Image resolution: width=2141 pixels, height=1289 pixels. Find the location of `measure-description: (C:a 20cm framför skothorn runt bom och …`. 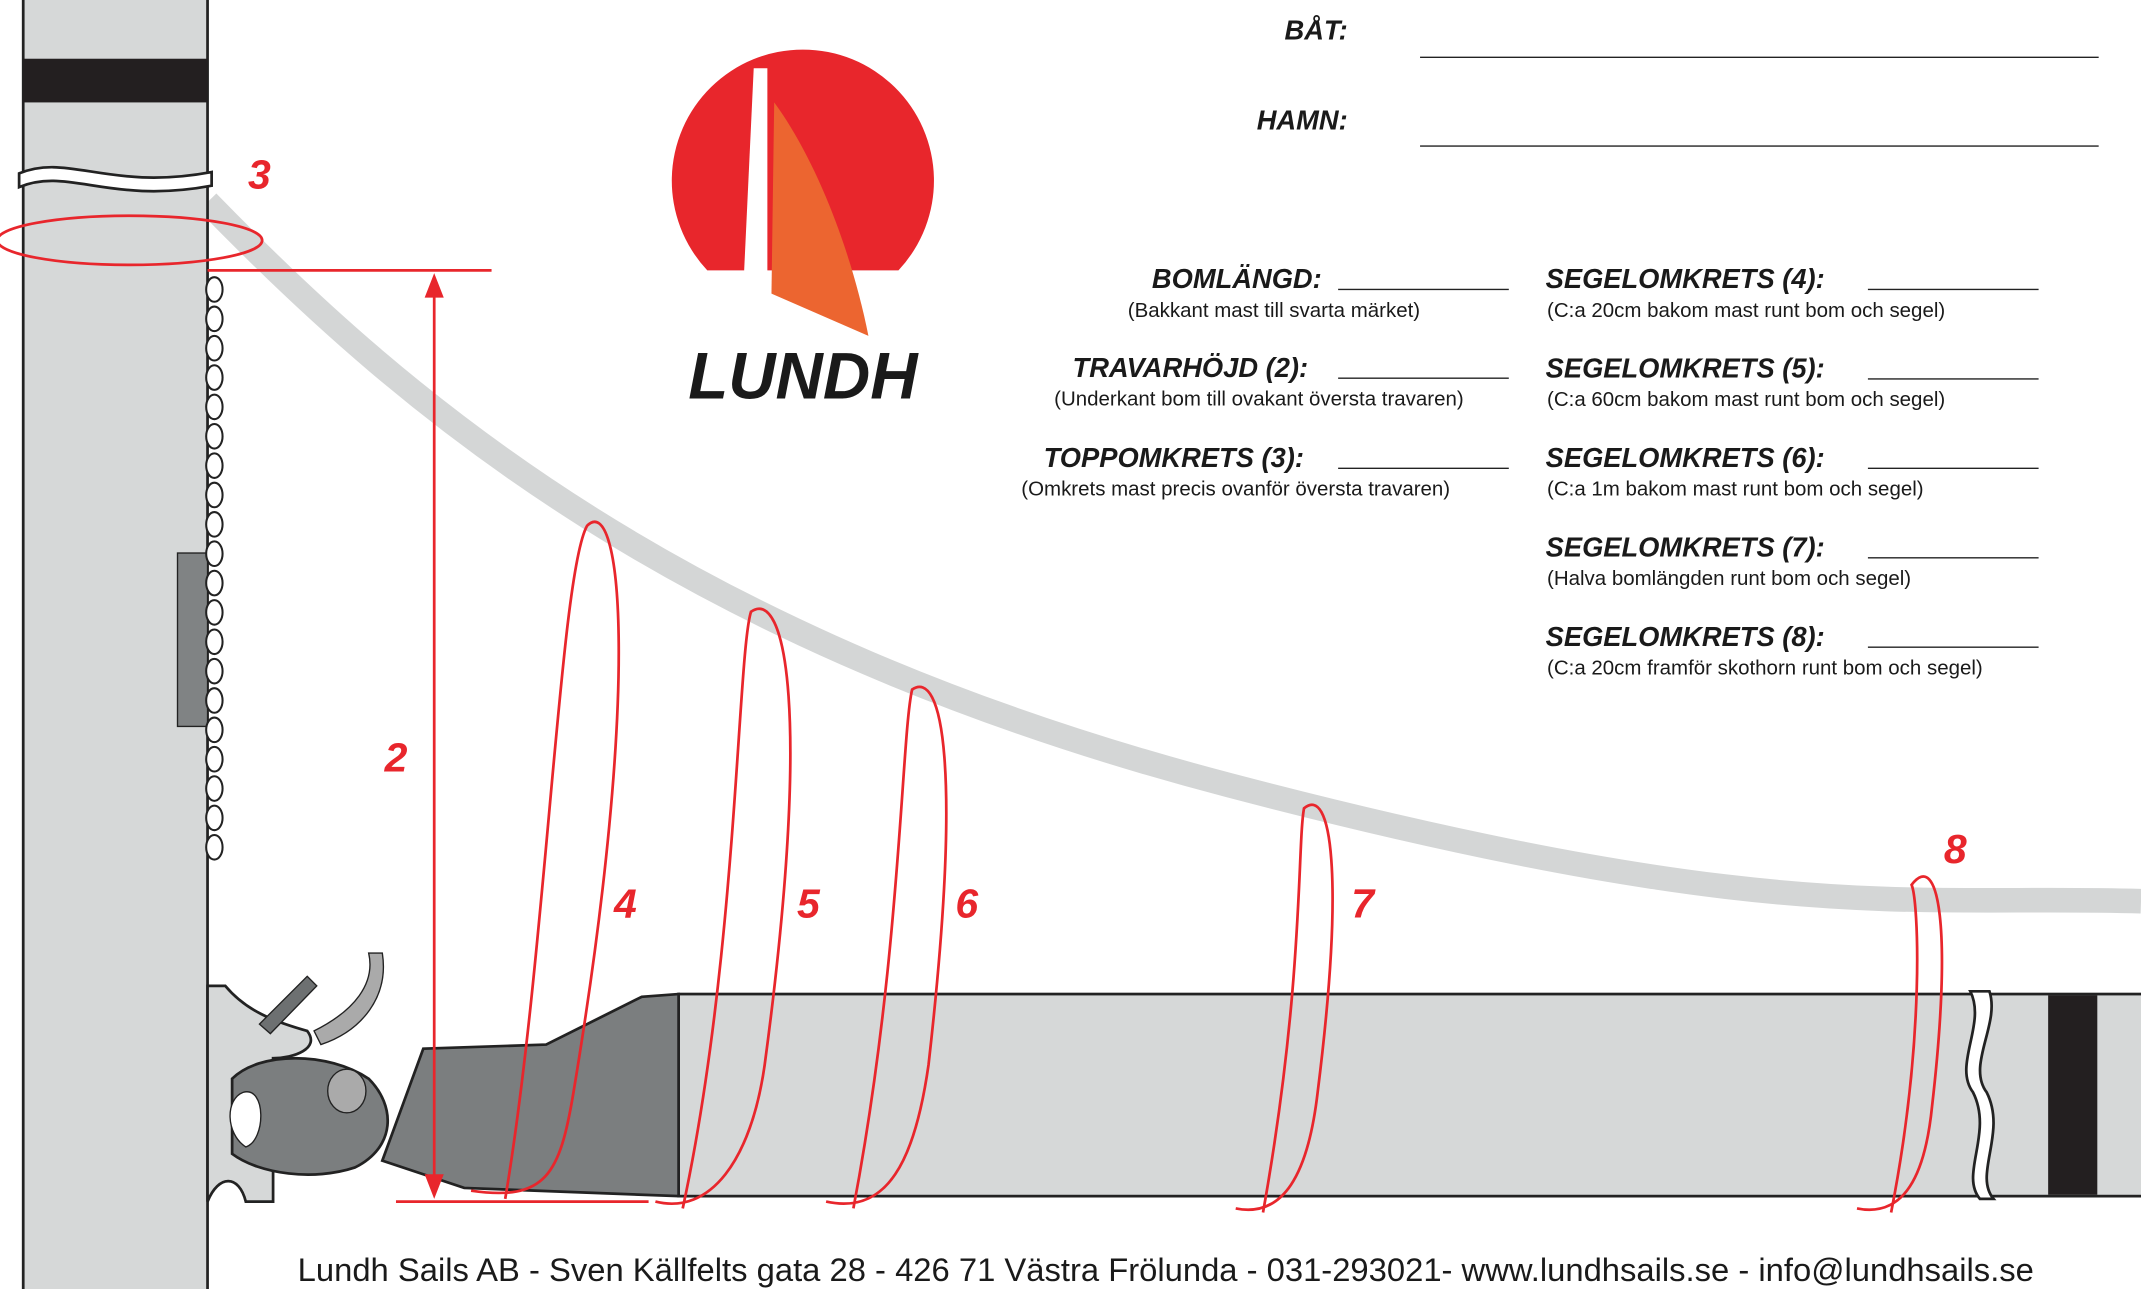

measure-description: (C:a 20cm framför skothorn runt bom och … is located at coordinates (1765, 668).